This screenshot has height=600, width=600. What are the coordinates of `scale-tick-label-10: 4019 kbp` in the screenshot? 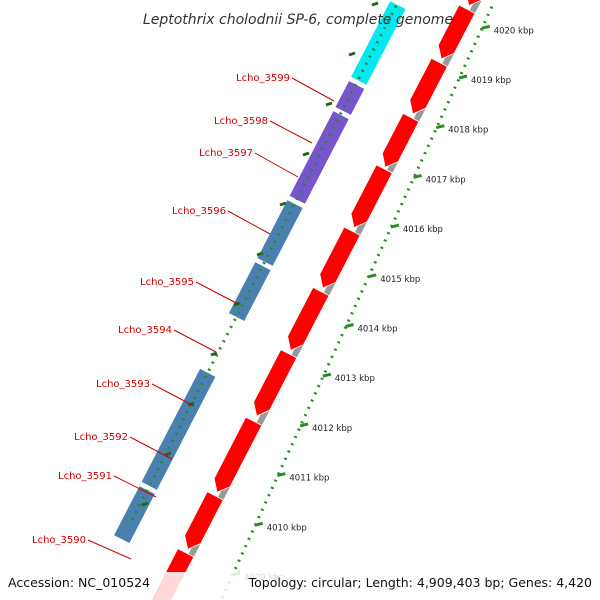 It's located at (491, 81).